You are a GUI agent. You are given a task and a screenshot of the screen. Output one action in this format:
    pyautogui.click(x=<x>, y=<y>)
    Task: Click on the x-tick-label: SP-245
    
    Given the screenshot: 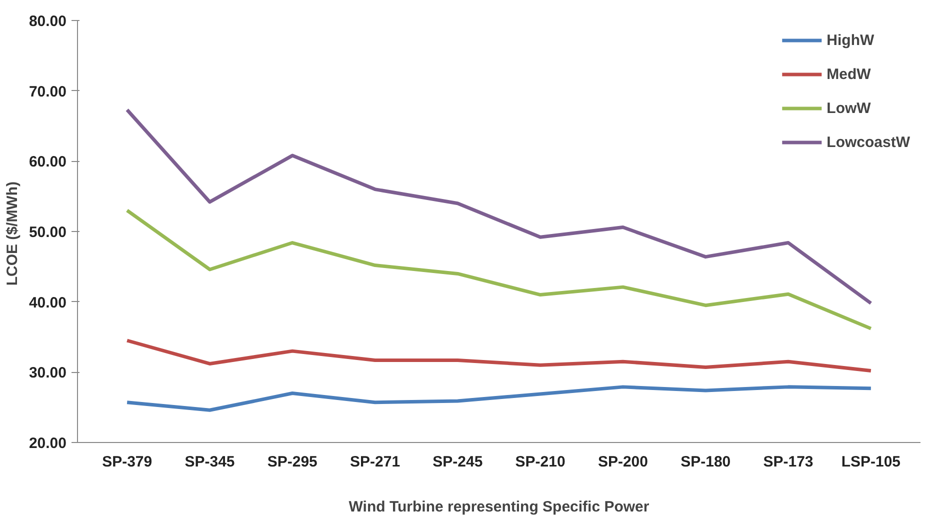 What is the action you would take?
    pyautogui.click(x=457, y=462)
    